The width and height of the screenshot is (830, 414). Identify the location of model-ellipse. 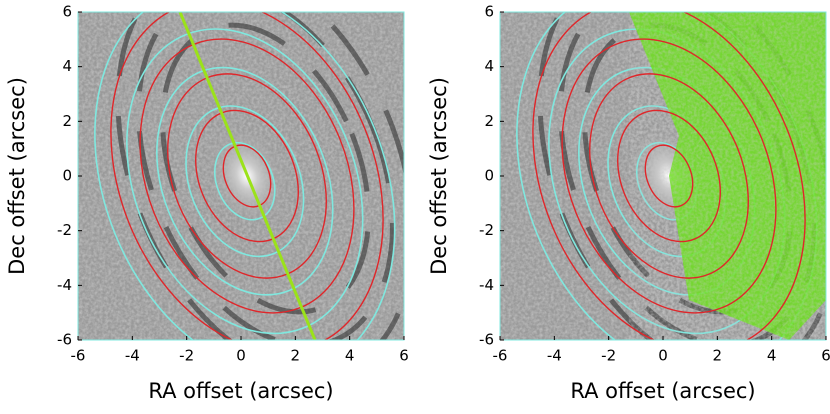
(669, 176).